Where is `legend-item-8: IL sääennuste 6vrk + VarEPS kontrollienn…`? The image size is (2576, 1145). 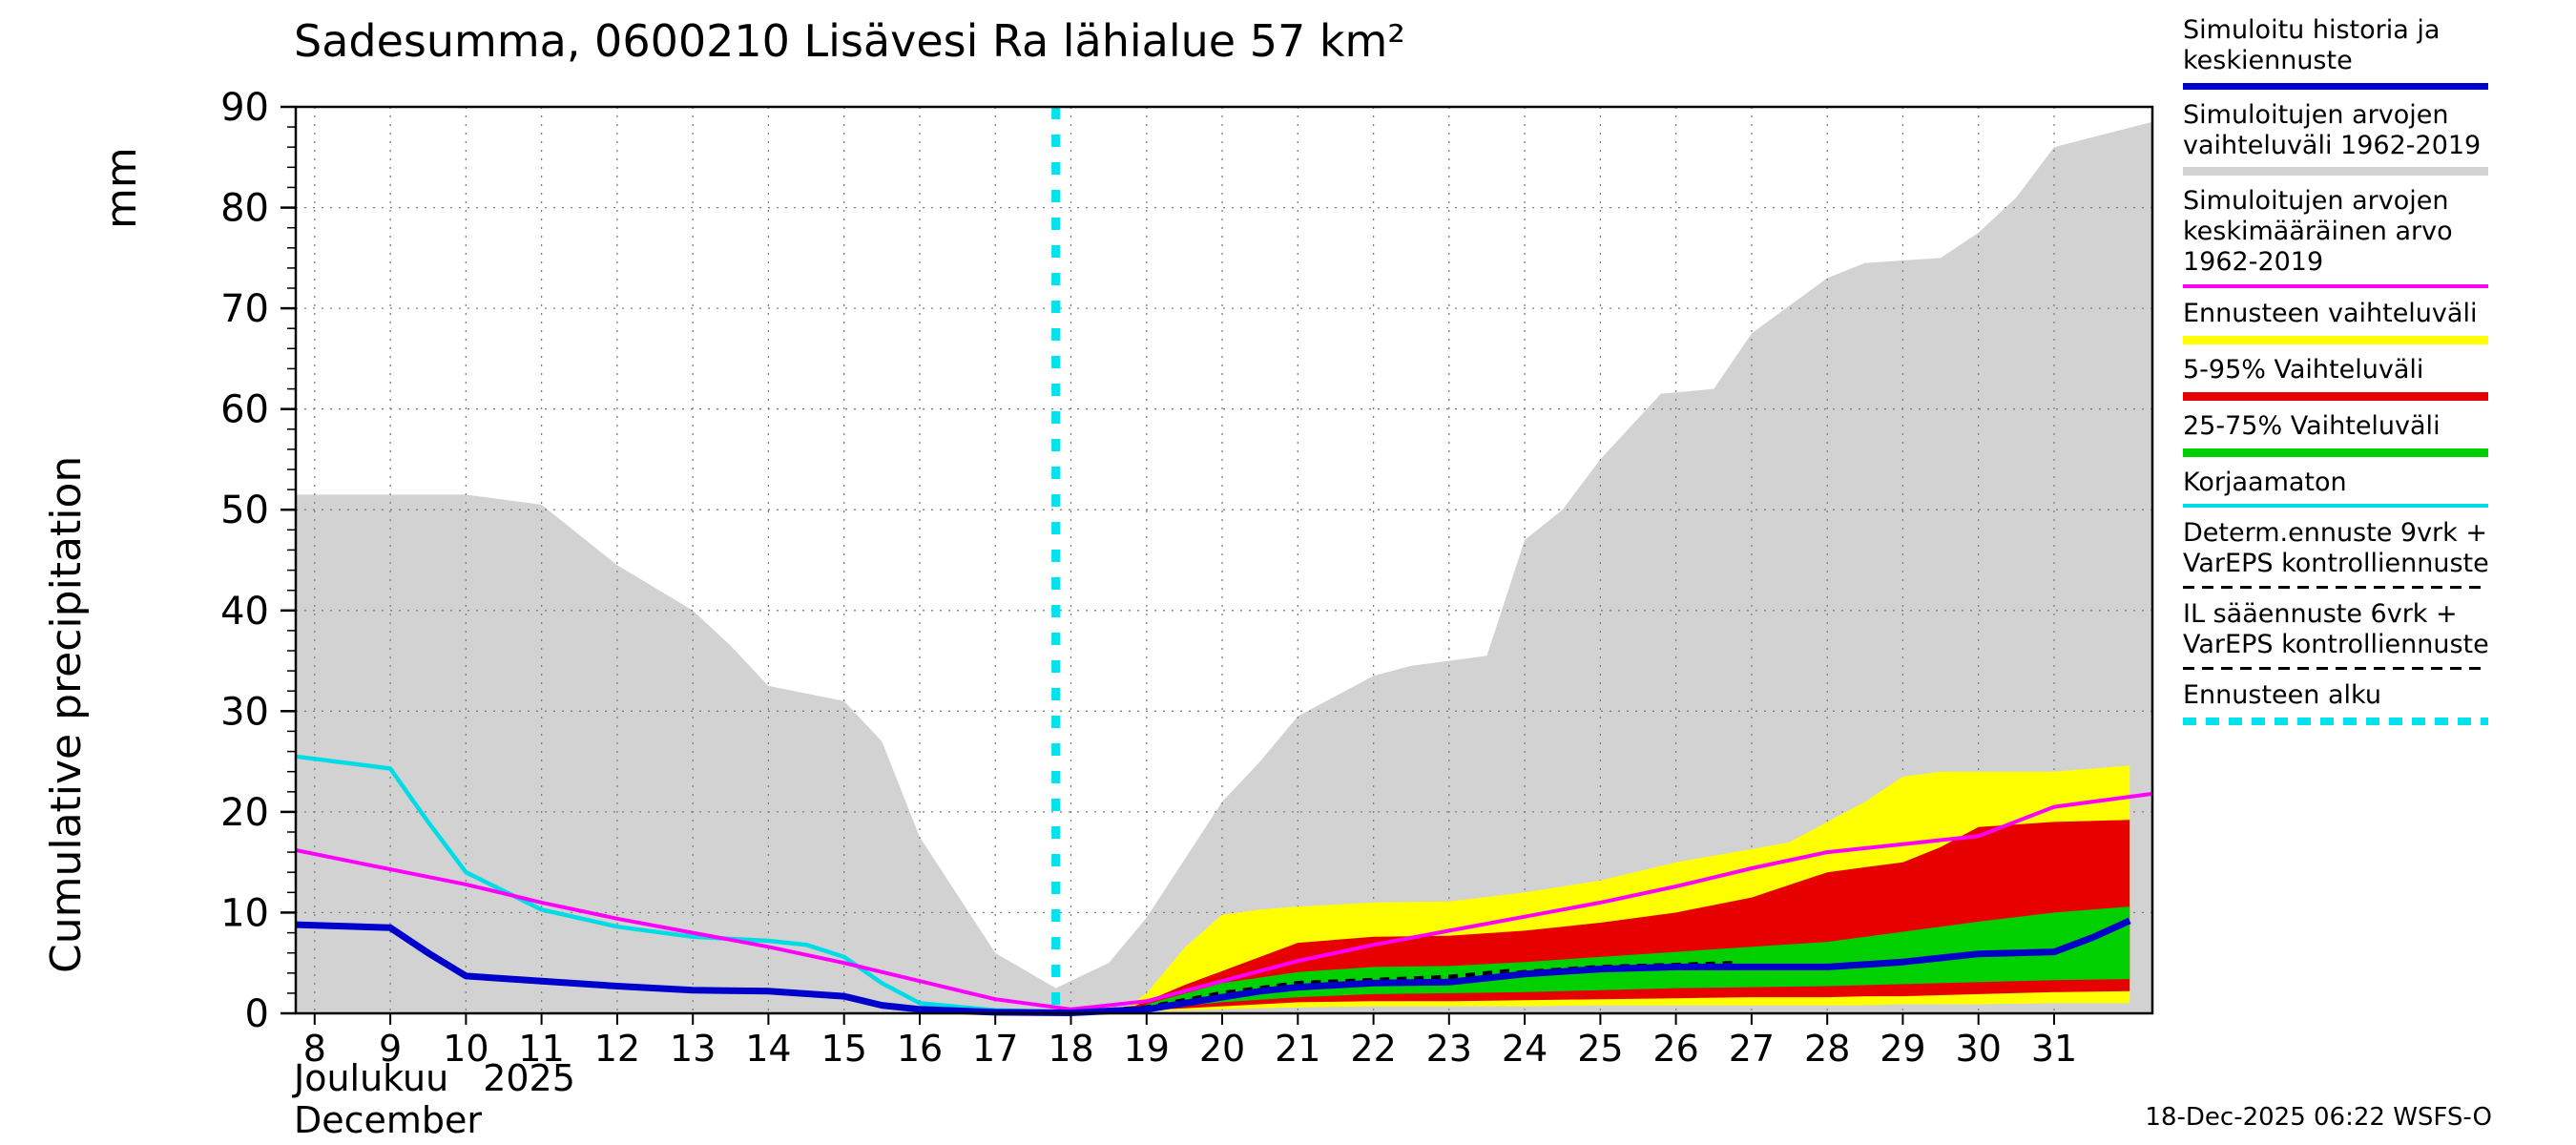 legend-item-8: IL sääennuste 6vrk + VarEPS kontrollienn… is located at coordinates (2359, 635).